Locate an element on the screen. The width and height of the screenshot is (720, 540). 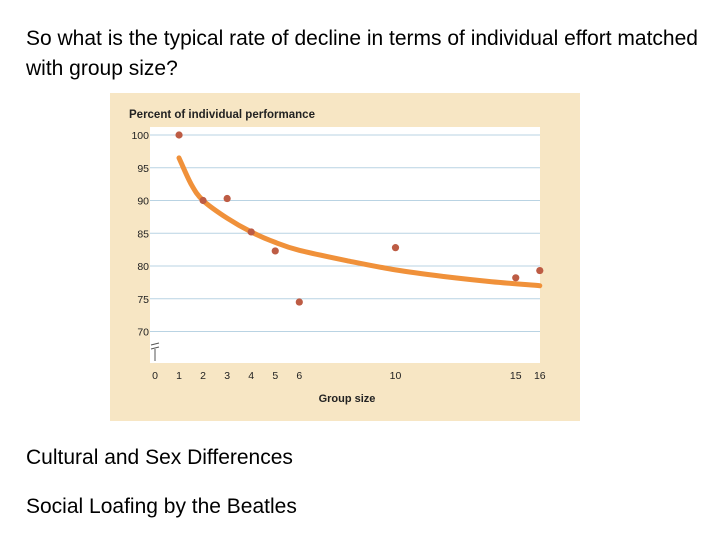
x-tick-label-4: 4 is located at coordinates (251, 376).